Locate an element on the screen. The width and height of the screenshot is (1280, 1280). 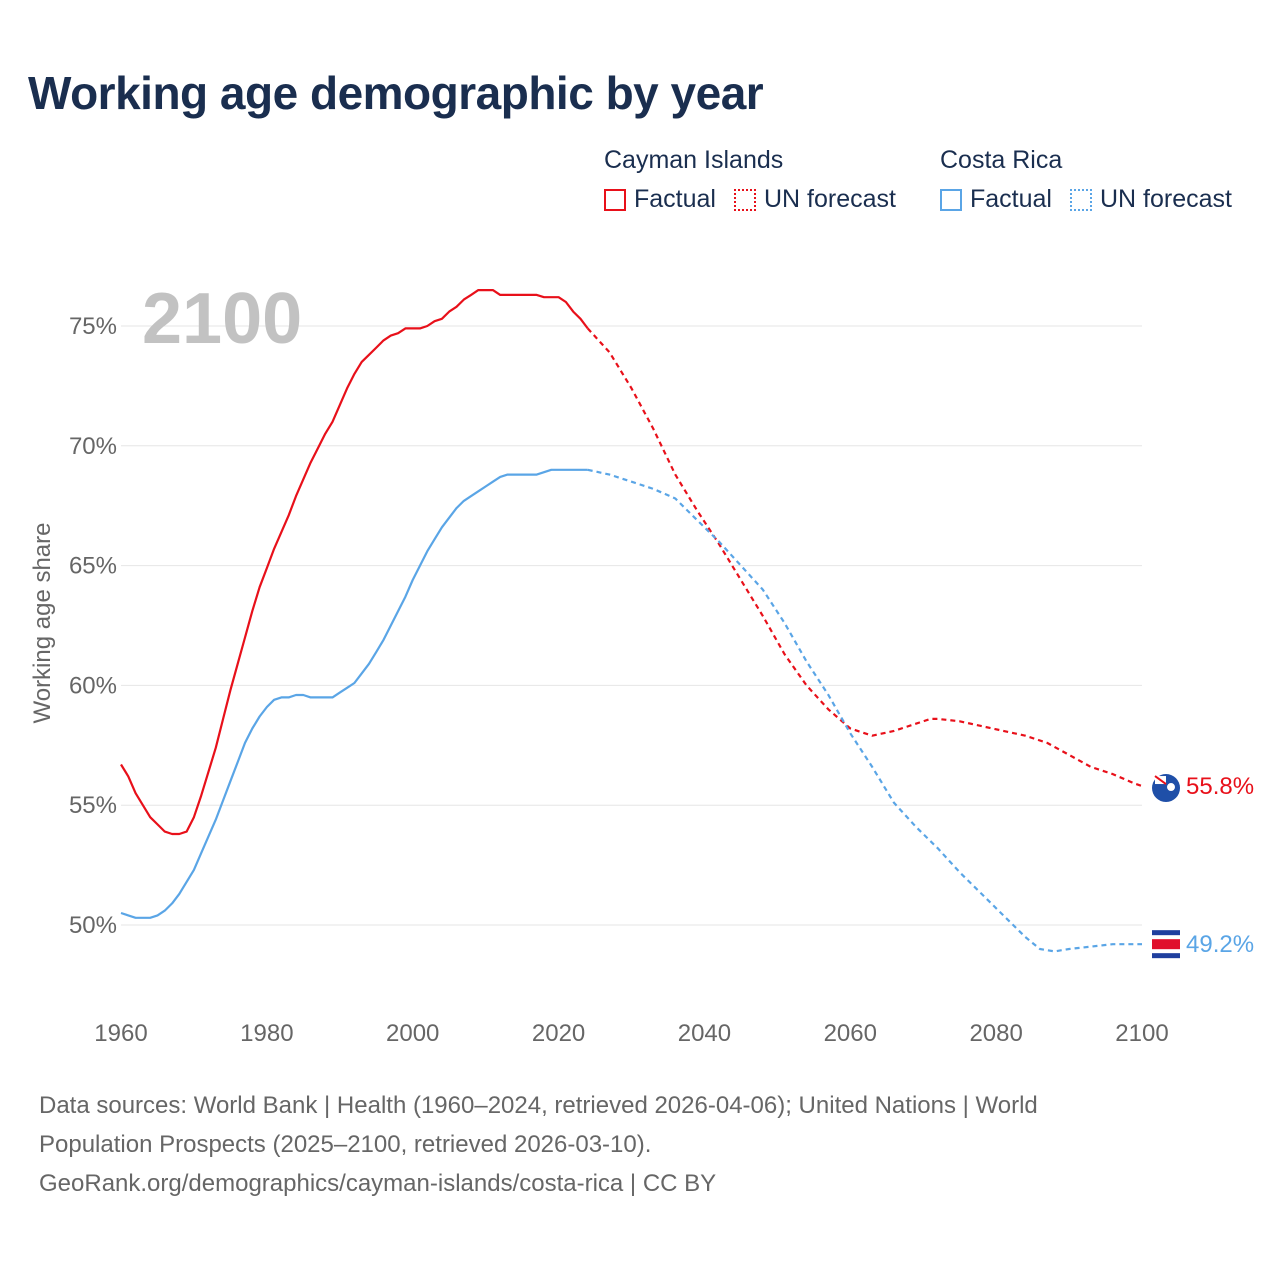
y-tick-label: 60% is located at coordinates (93, 685).